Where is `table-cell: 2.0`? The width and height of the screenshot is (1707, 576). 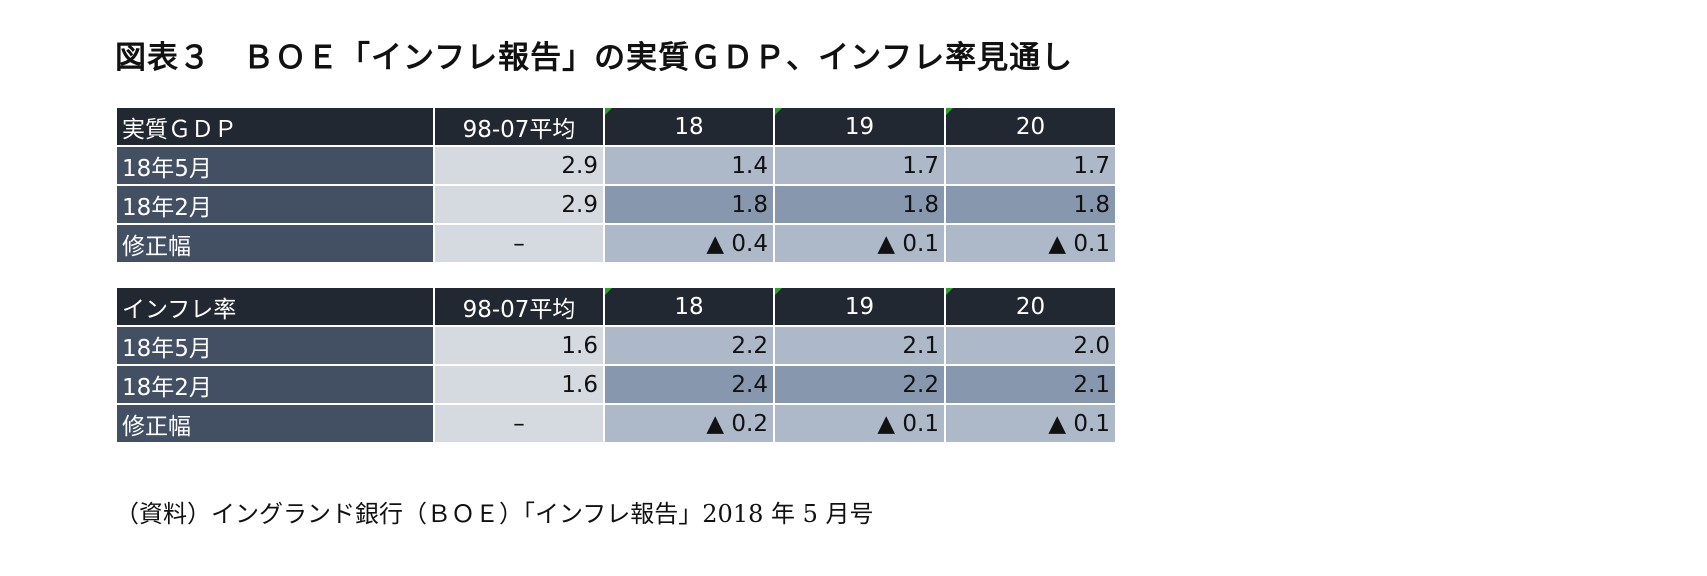
table-cell: 2.0 is located at coordinates (1030, 345).